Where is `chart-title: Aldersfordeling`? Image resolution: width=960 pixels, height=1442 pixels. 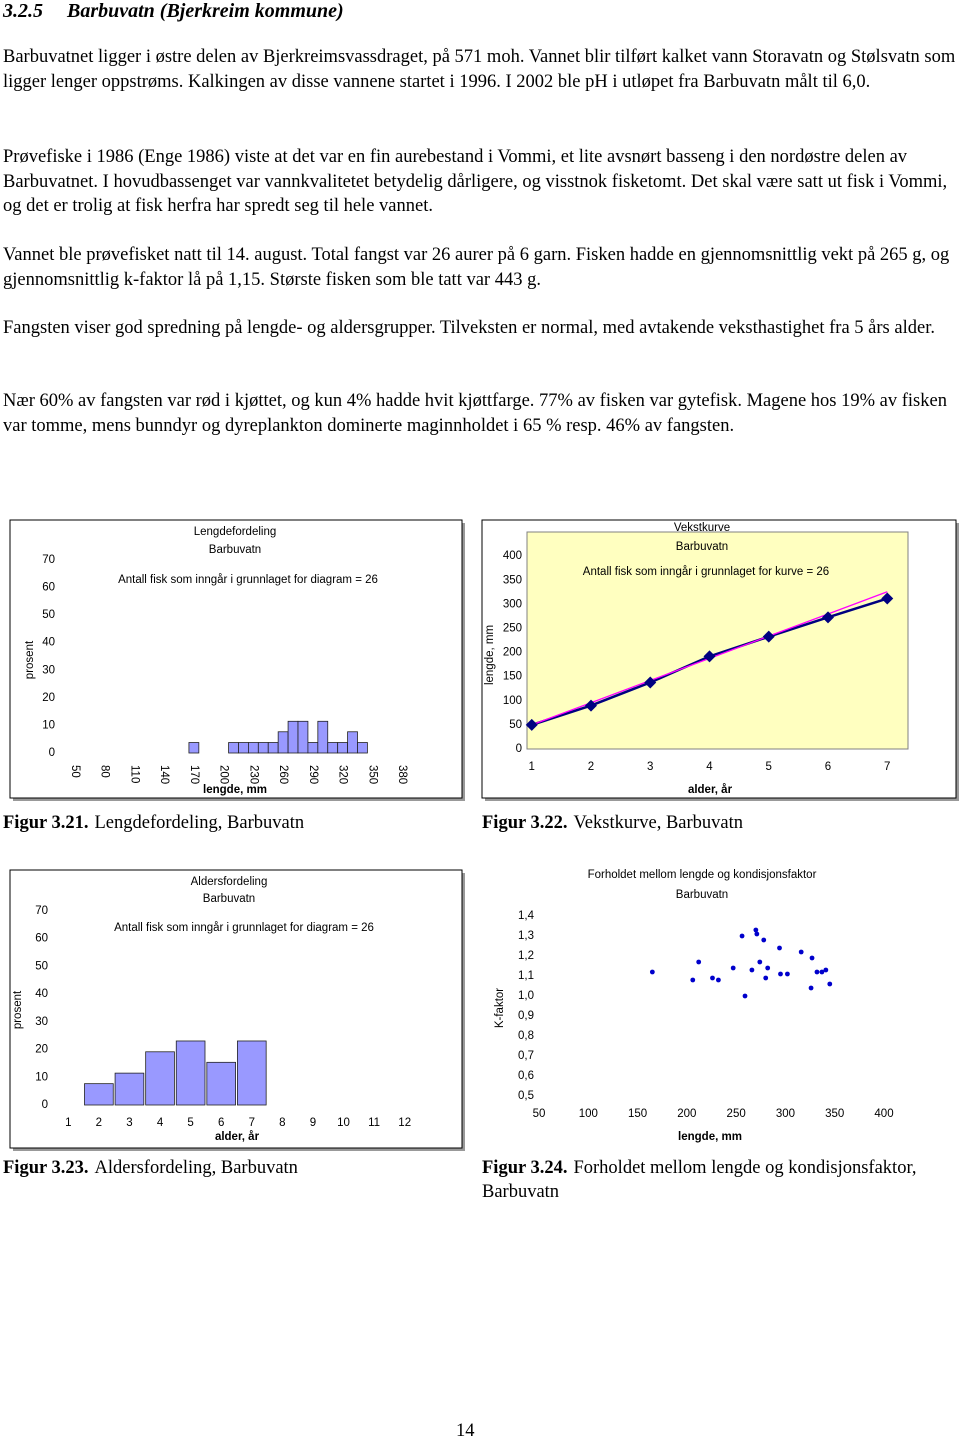 chart-title: Aldersfordeling is located at coordinates (229, 882).